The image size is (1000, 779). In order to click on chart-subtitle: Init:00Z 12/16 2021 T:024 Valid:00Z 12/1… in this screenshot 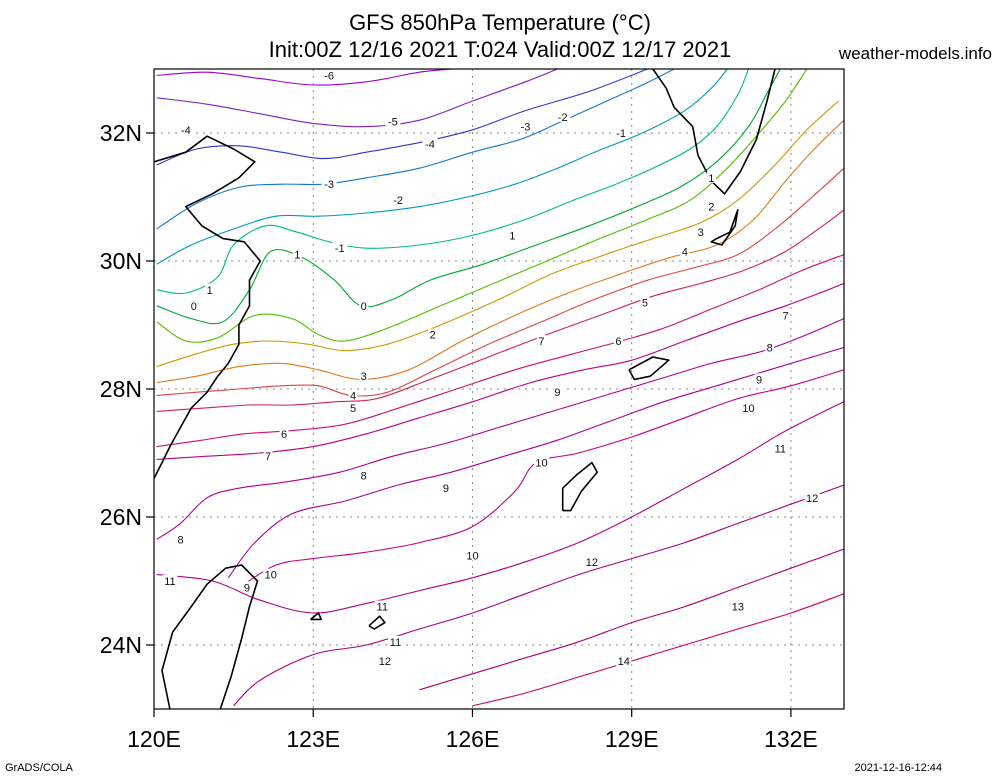, I will do `click(500, 49)`.